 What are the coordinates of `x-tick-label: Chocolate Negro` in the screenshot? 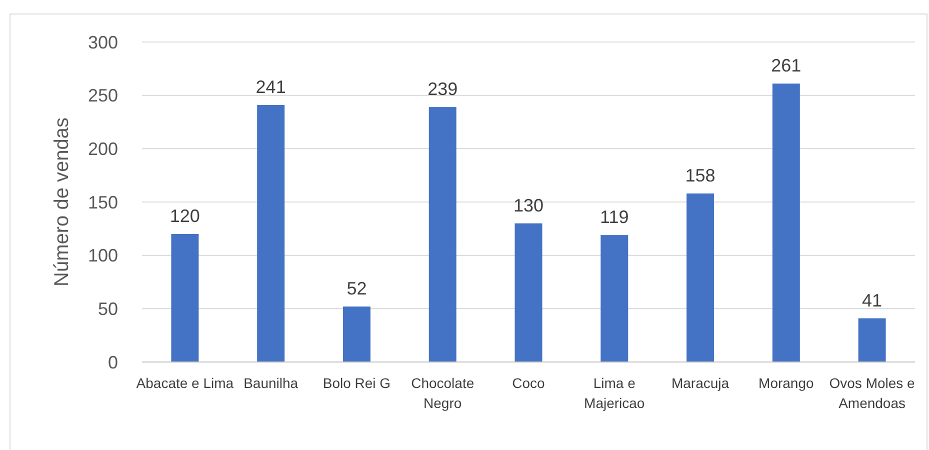 It's located at (442, 393).